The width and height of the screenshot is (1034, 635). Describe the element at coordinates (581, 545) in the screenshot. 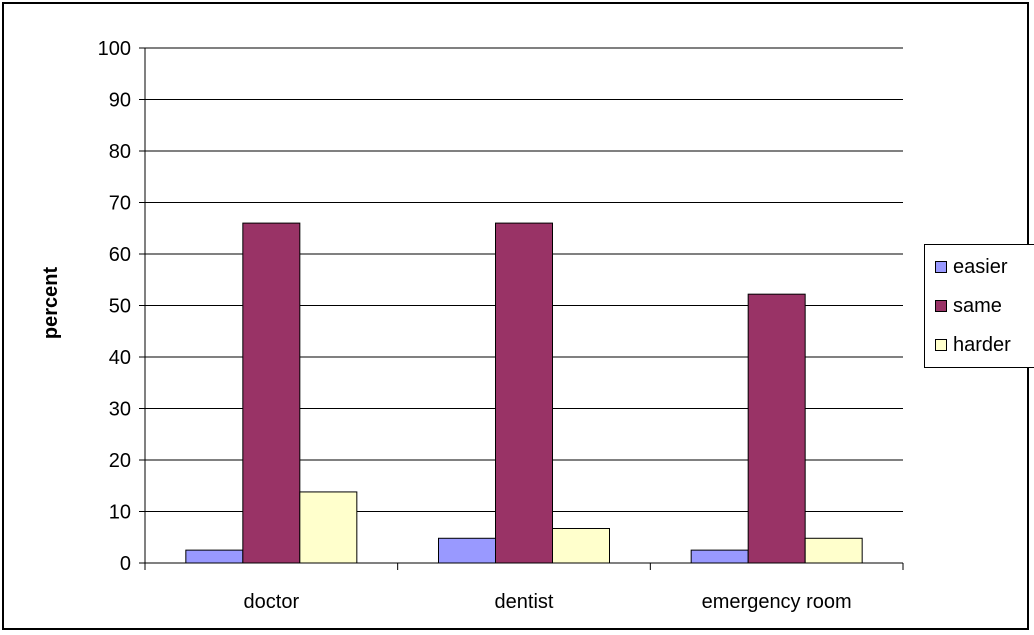

I see `bar-harder-dentist` at that location.